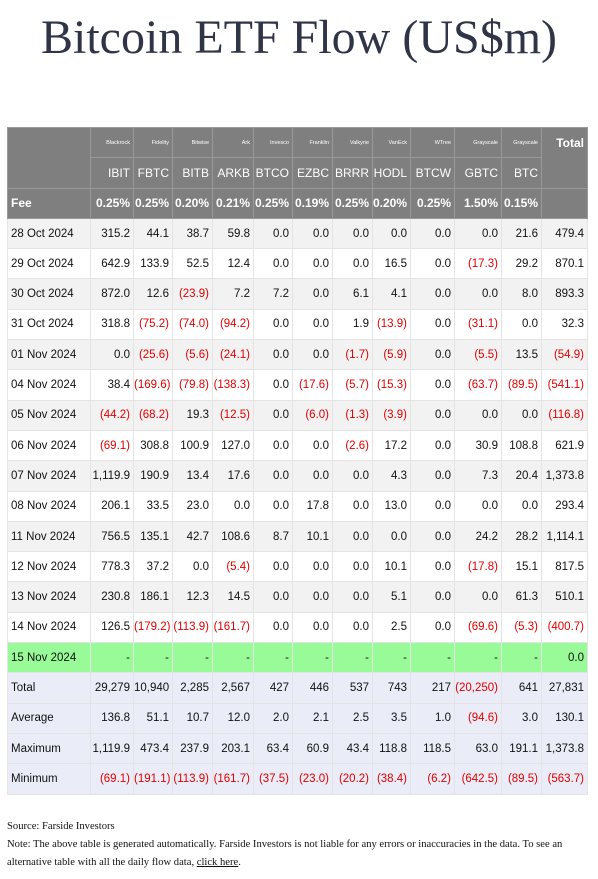 Image resolution: width=598 pixels, height=879 pixels. I want to click on cell: 217, so click(432, 688).